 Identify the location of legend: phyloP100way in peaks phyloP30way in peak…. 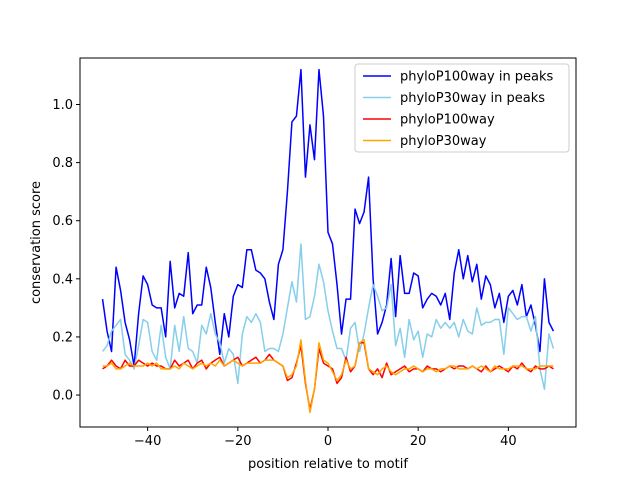
(462, 108).